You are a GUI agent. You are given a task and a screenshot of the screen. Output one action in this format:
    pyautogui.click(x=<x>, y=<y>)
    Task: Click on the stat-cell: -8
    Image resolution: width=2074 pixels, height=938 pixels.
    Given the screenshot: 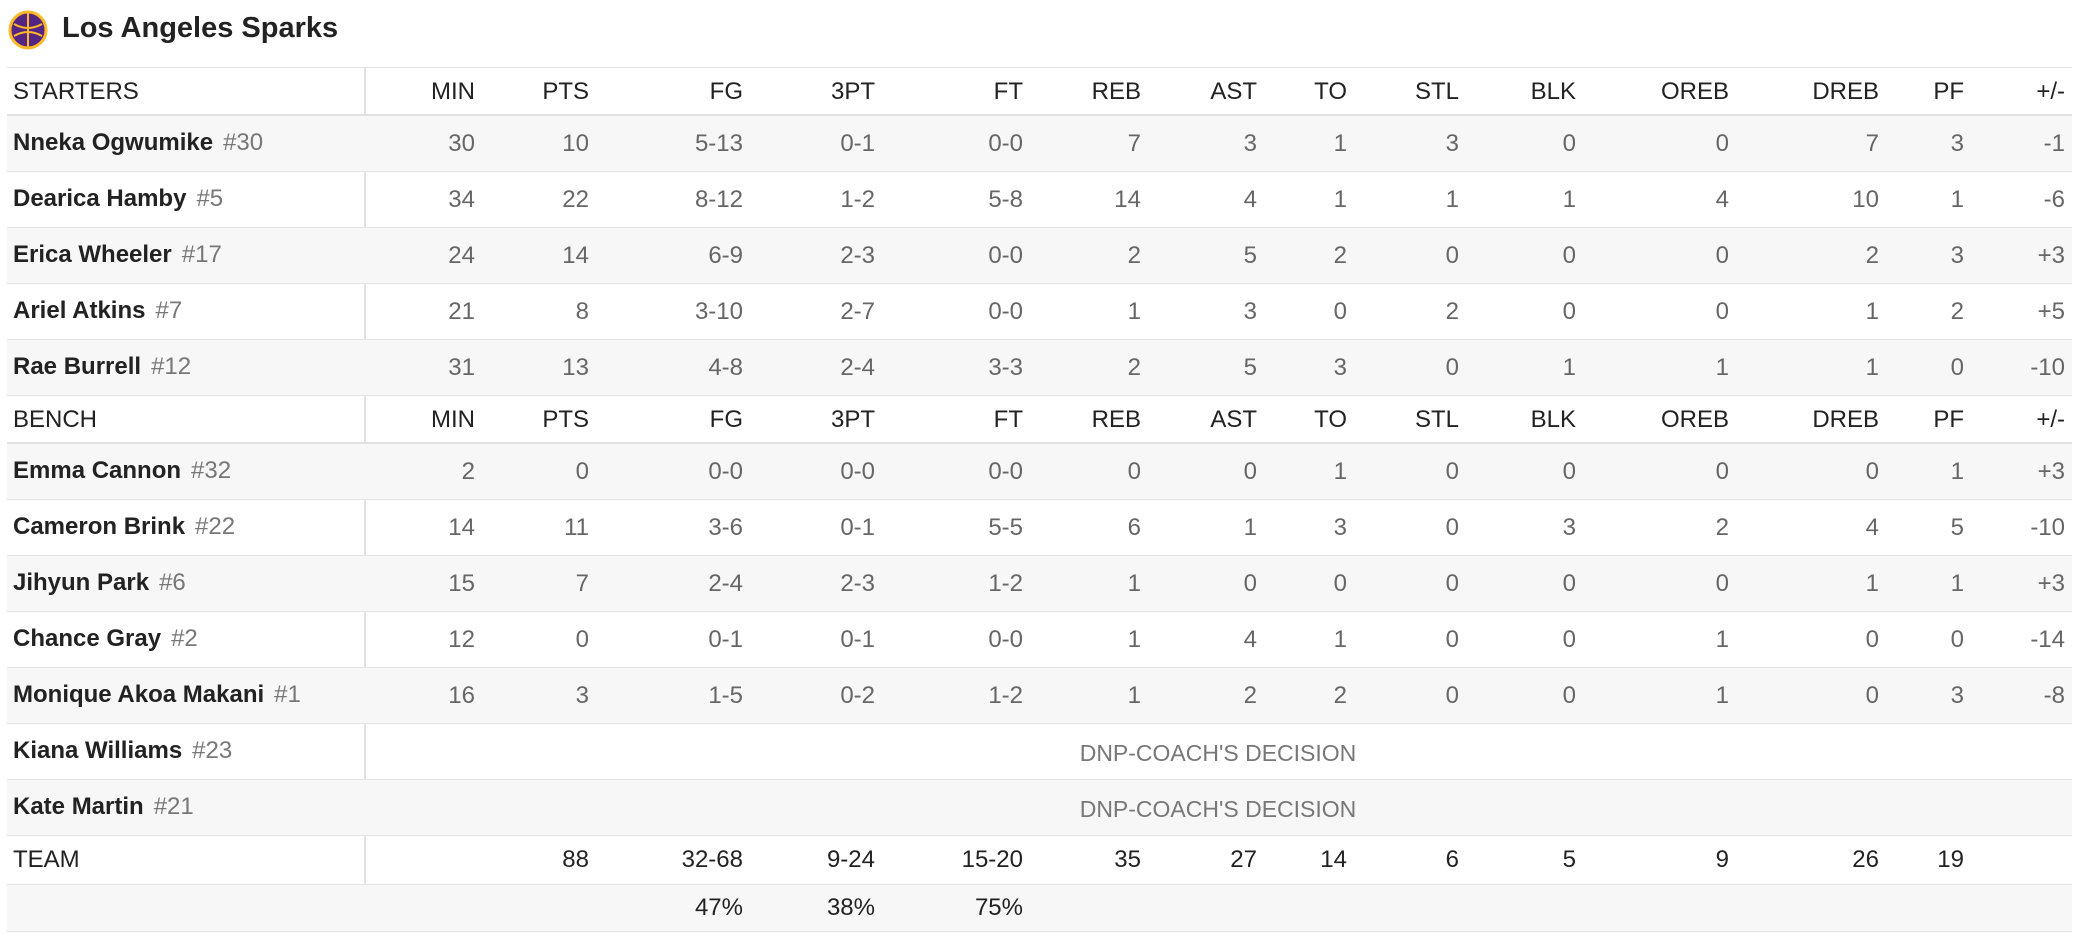 What is the action you would take?
    pyautogui.click(x=2054, y=695)
    